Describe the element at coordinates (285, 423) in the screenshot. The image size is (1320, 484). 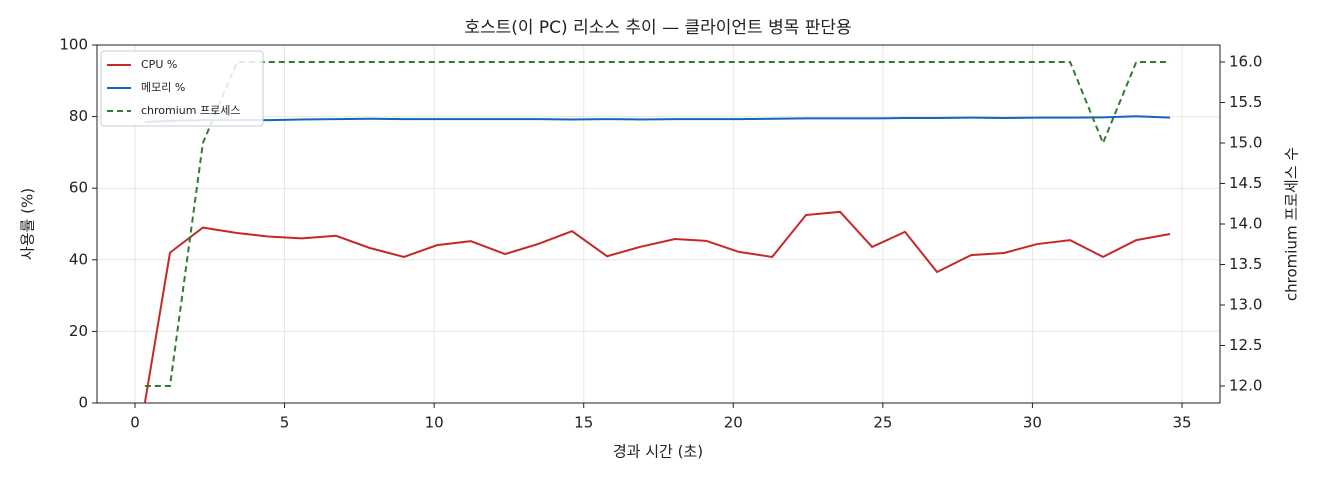
I see `x-tick-label: 5` at that location.